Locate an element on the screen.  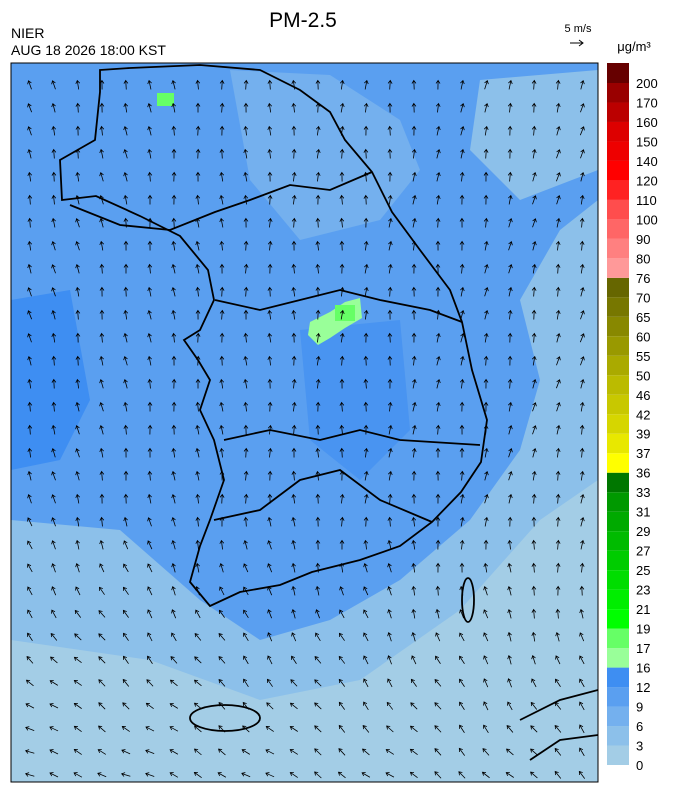
colorbar-label: 46 is located at coordinates (643, 395).